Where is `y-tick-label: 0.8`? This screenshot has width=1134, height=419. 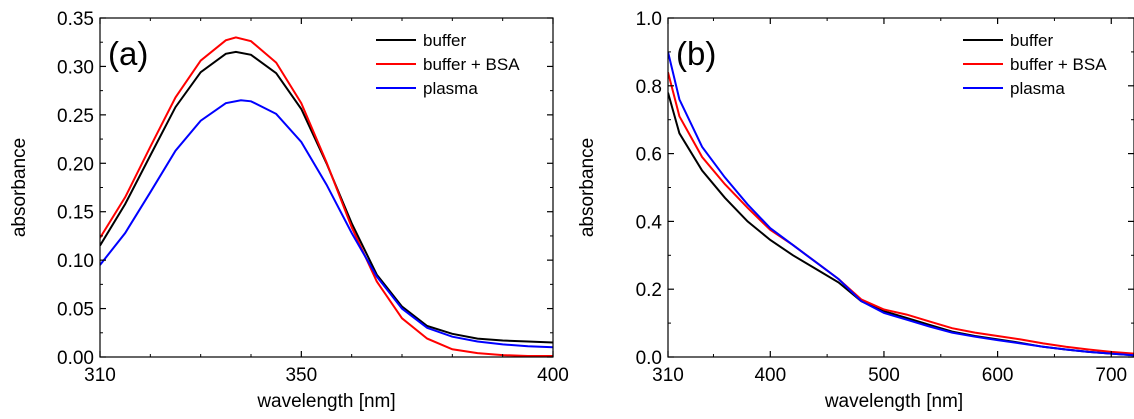
y-tick-label: 0.8 is located at coordinates (649, 87).